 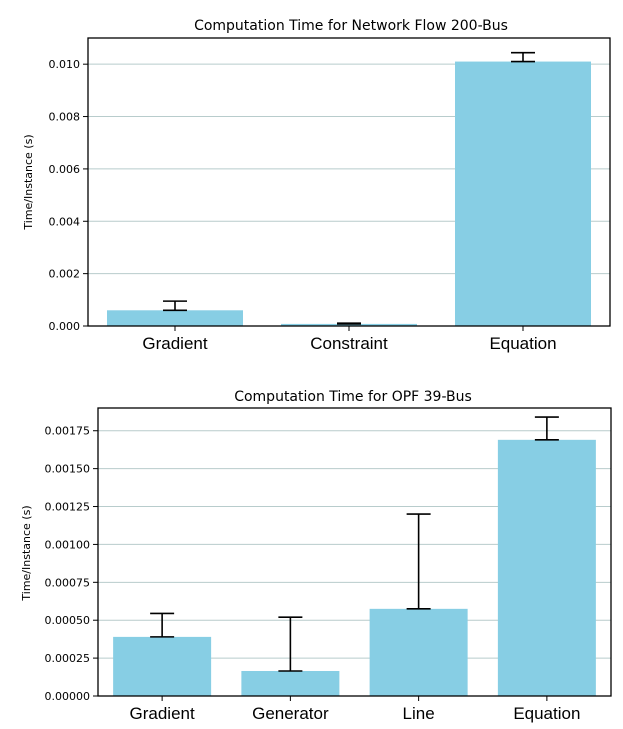 What do you see at coordinates (68, 469) in the screenshot?
I see `y-tick-label: 0.00150` at bounding box center [68, 469].